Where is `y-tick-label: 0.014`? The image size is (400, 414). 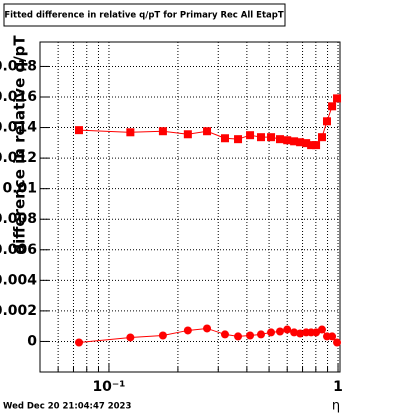 y-tick-label: 0.014 is located at coordinates (18, 128).